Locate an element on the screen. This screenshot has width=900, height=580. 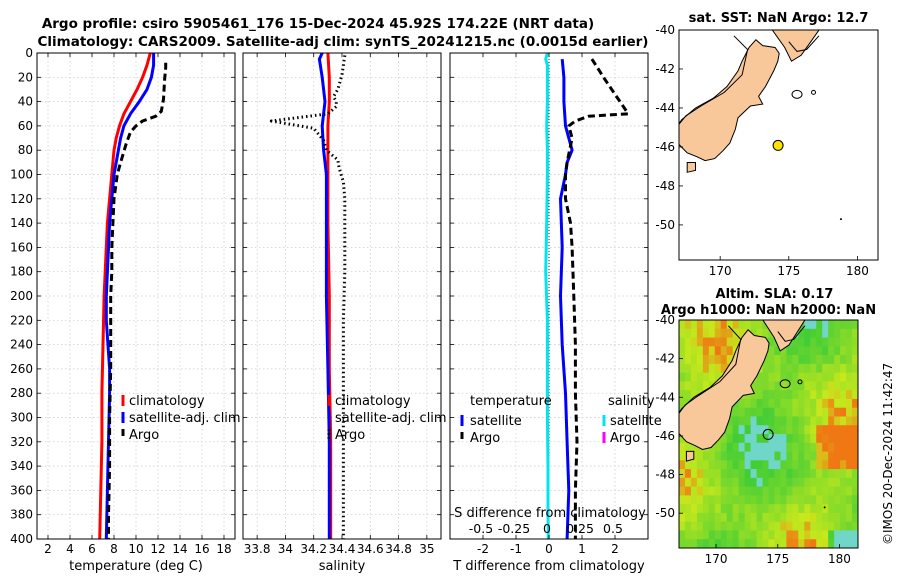
island-contour is located at coordinates (813, 92).